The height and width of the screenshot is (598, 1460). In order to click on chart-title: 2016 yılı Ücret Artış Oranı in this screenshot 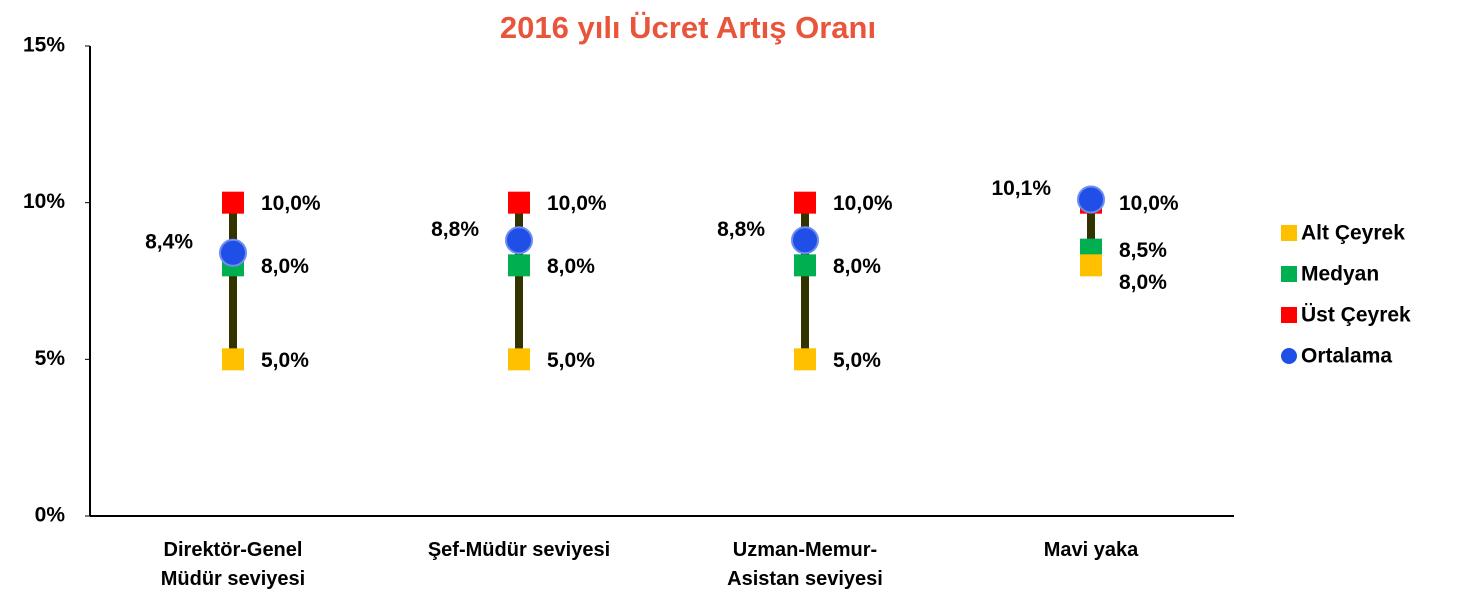, I will do `click(688, 27)`.